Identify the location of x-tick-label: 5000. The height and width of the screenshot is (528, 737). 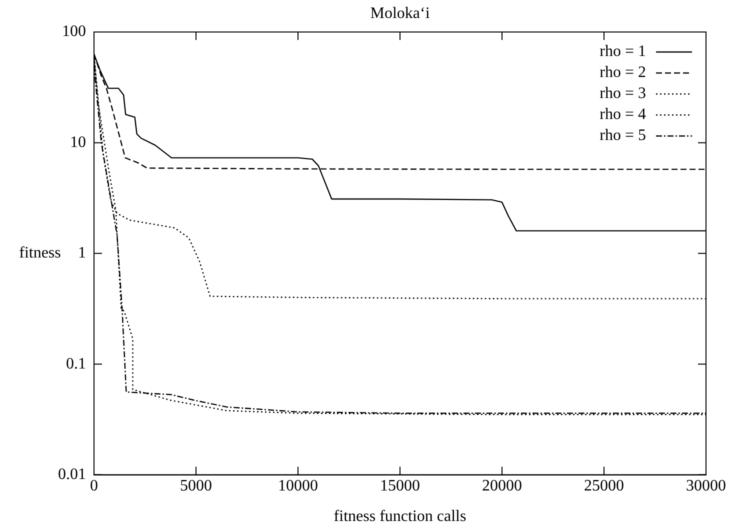
(196, 486).